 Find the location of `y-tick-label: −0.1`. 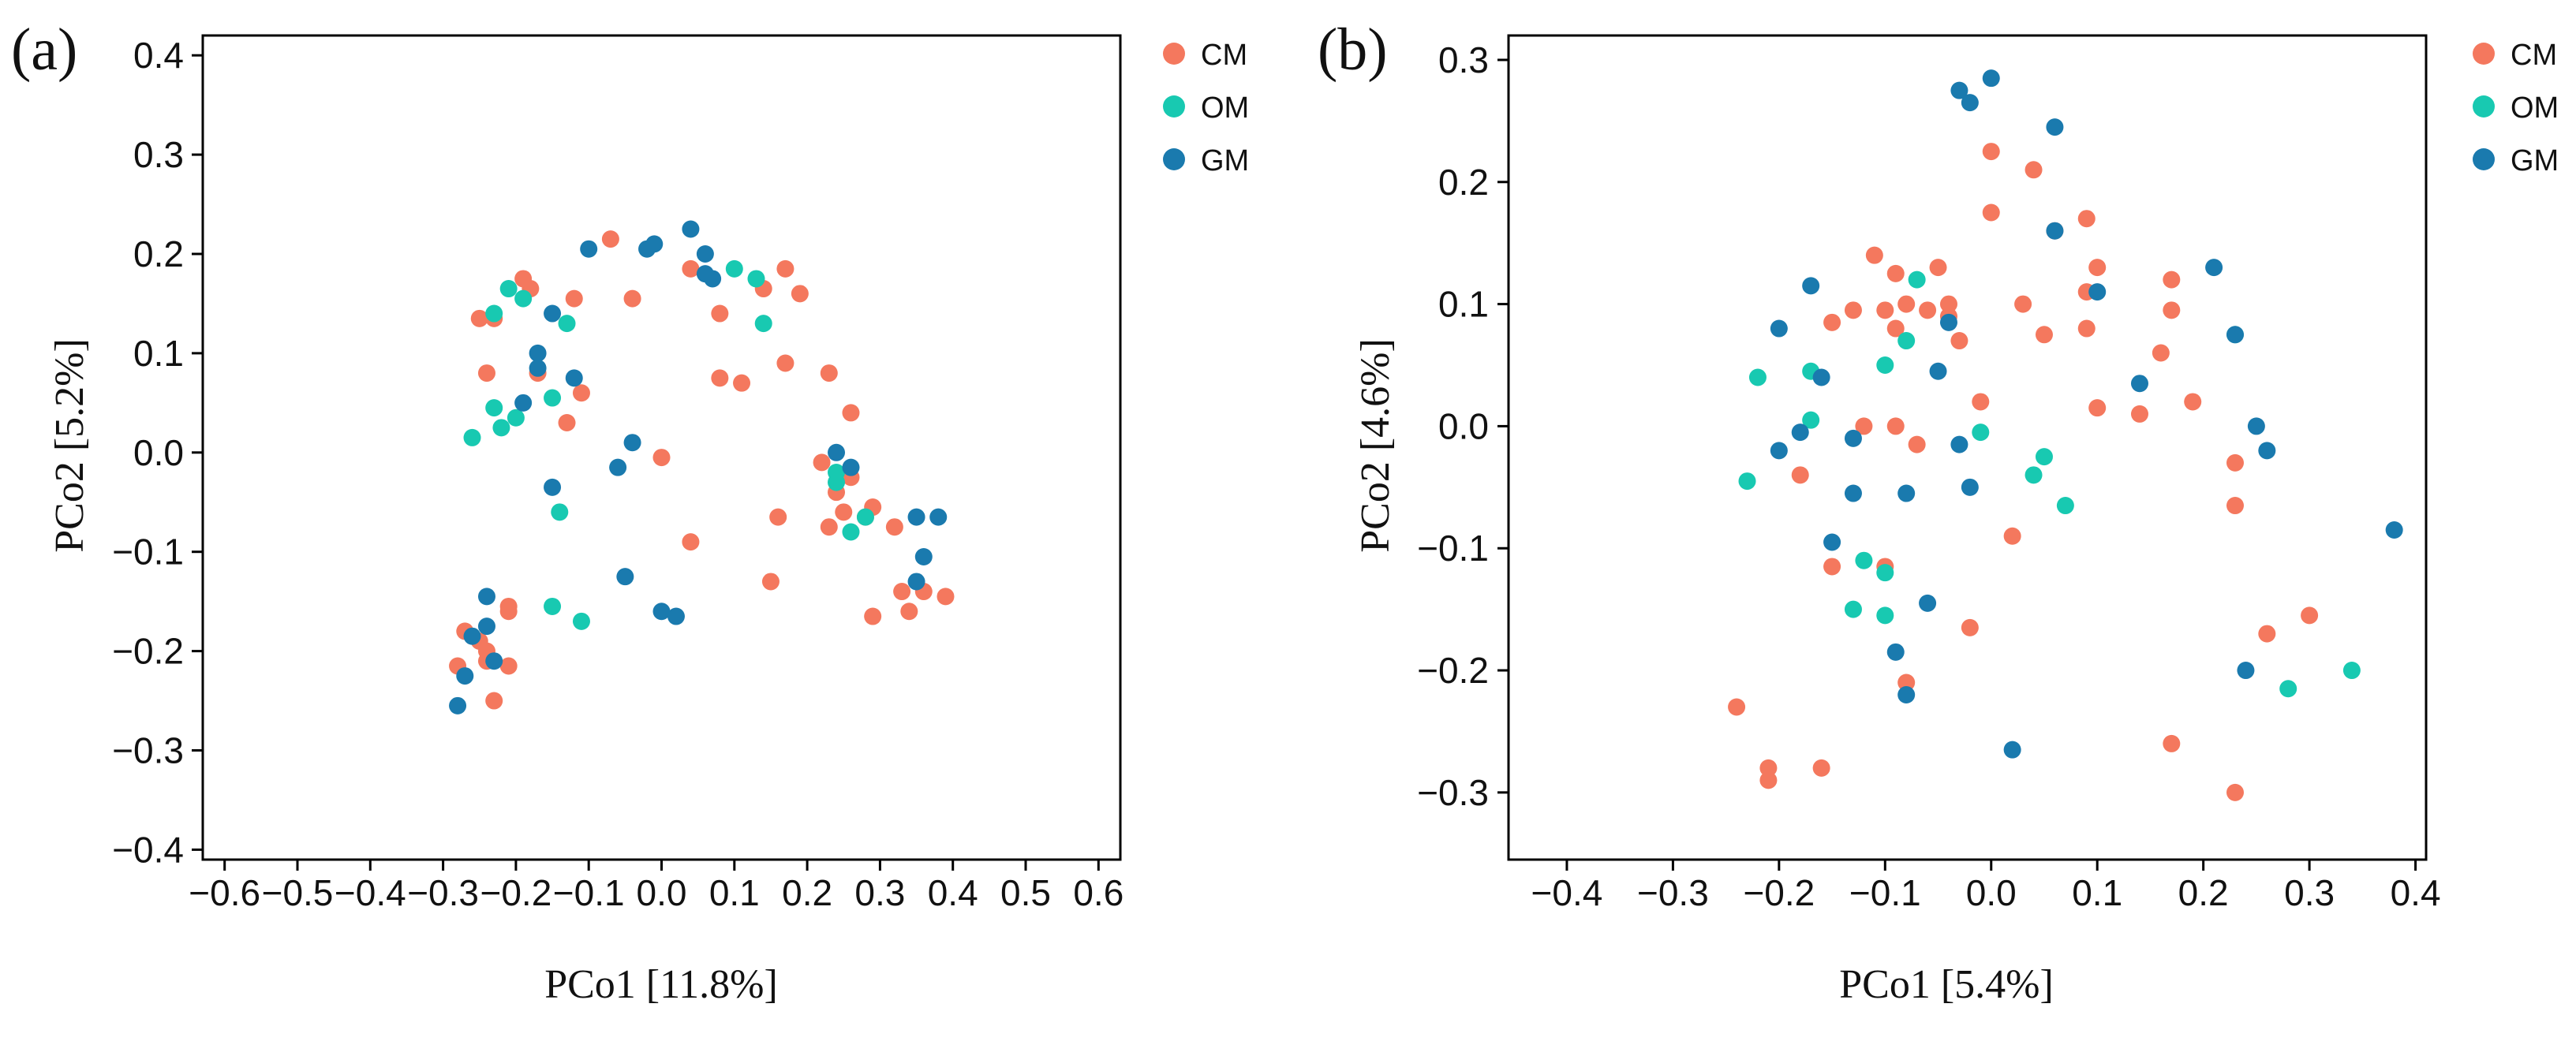

y-tick-label: −0.1 is located at coordinates (148, 552).